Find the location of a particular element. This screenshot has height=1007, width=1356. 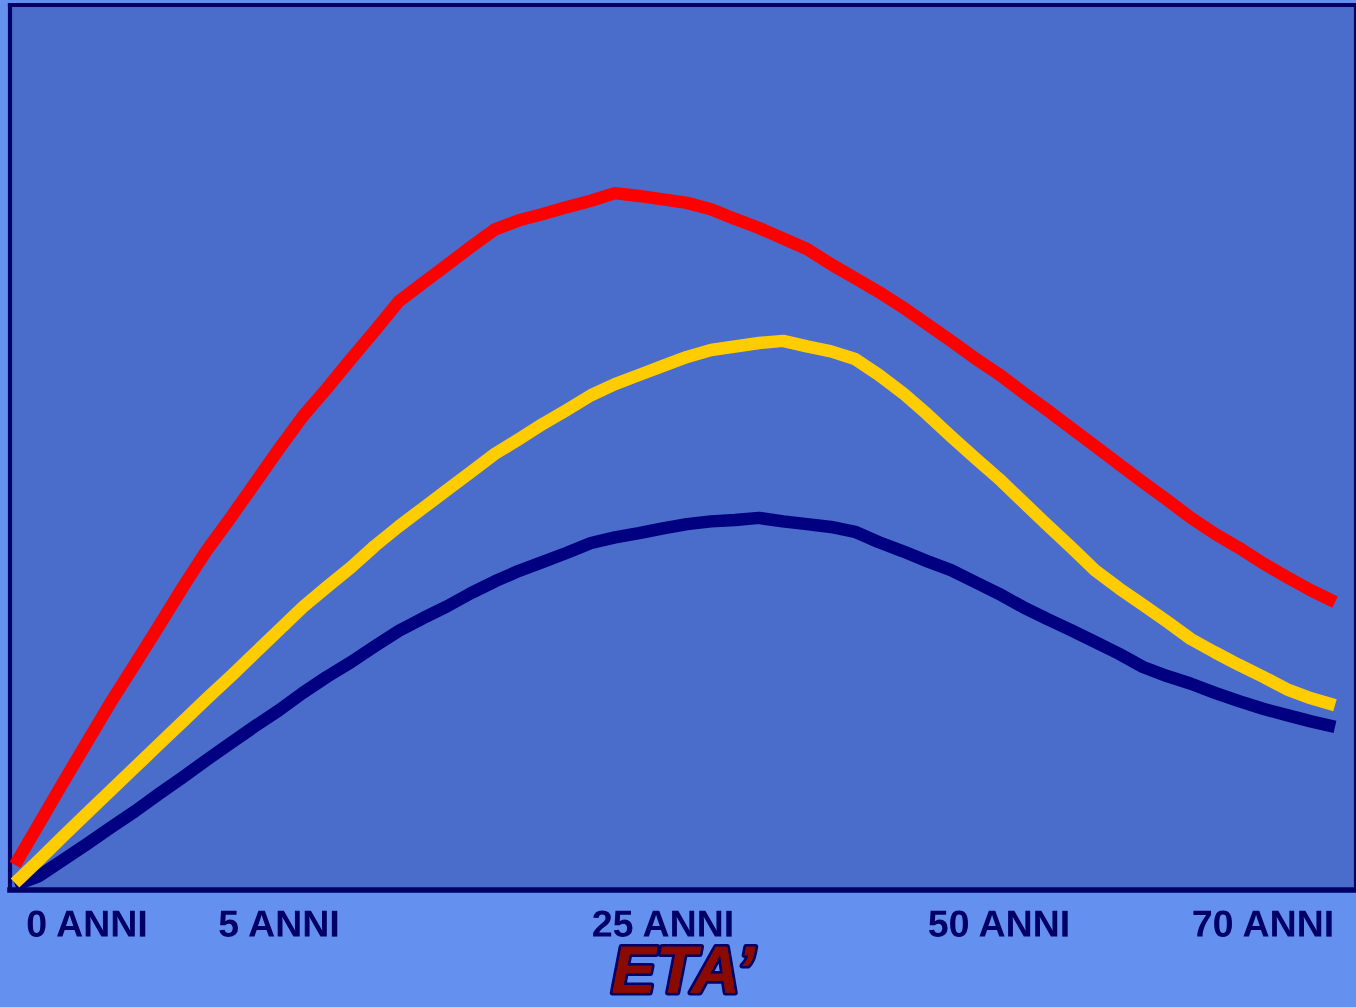

x-tick-label: 50 ANNI is located at coordinates (998, 923).